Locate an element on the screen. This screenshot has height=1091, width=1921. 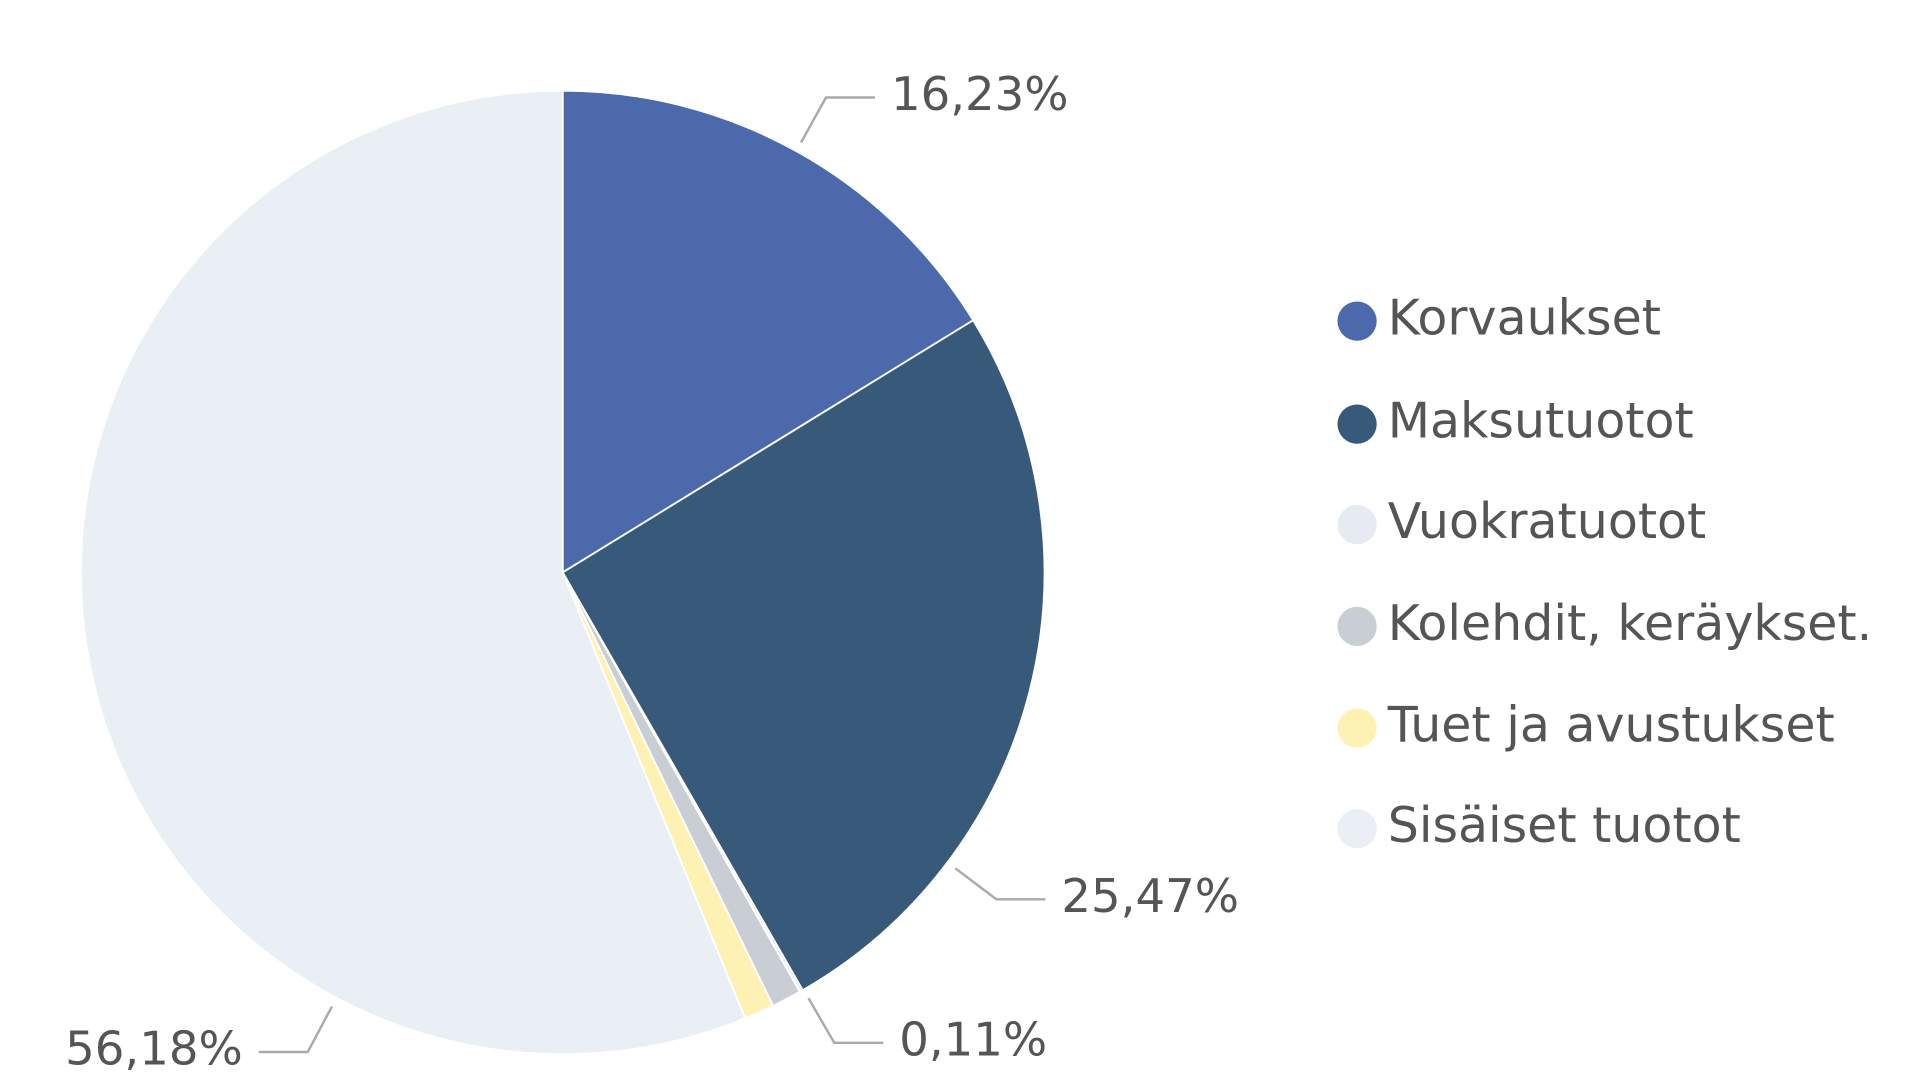
legend-label: Kolehdit, keräykset. is located at coordinates (1630, 623).